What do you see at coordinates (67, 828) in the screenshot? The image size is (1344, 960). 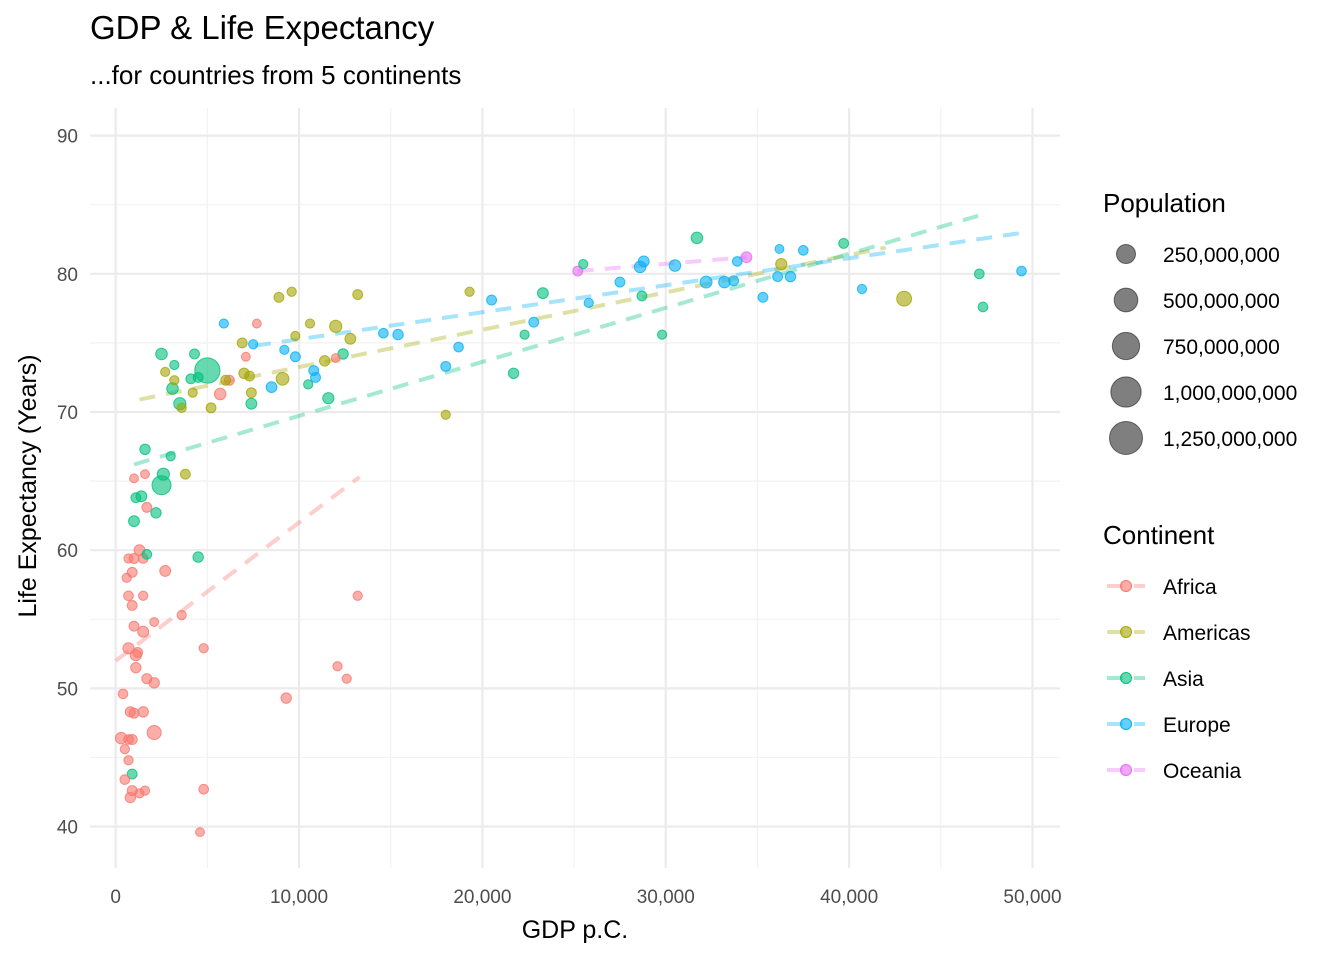 I see `y-tick-label: 40` at bounding box center [67, 828].